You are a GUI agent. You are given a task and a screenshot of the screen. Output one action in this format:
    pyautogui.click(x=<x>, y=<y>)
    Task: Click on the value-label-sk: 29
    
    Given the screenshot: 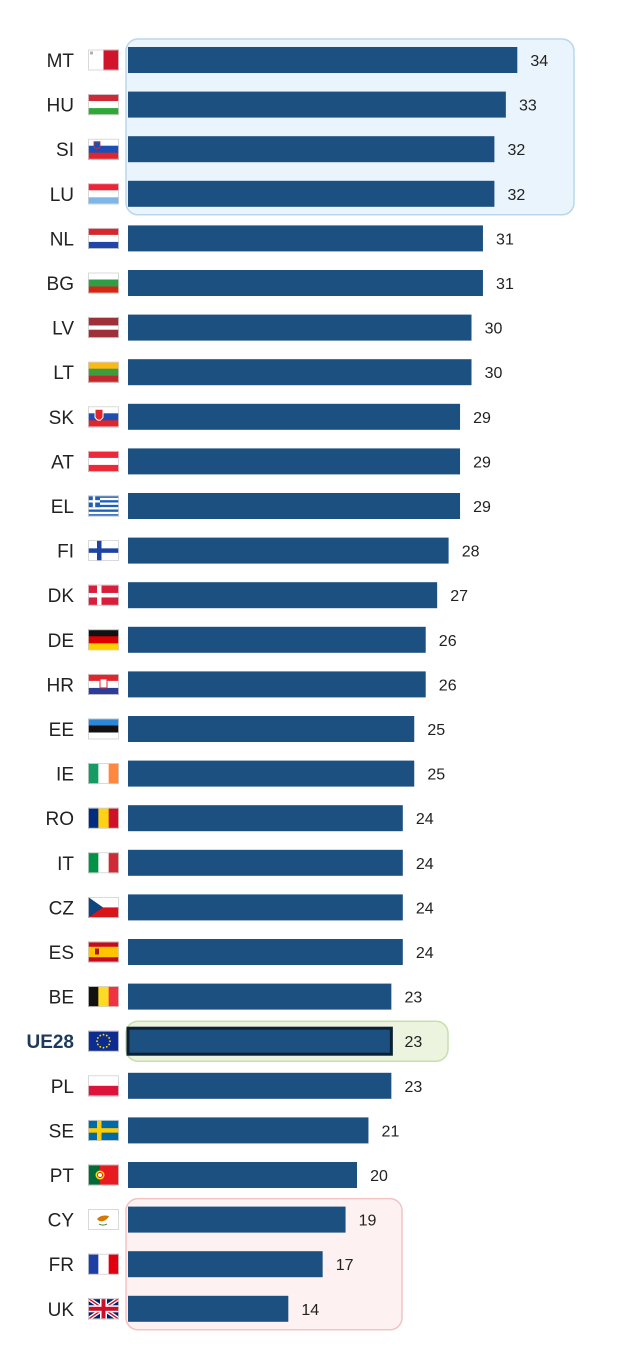 What is the action you would take?
    pyautogui.click(x=482, y=418)
    